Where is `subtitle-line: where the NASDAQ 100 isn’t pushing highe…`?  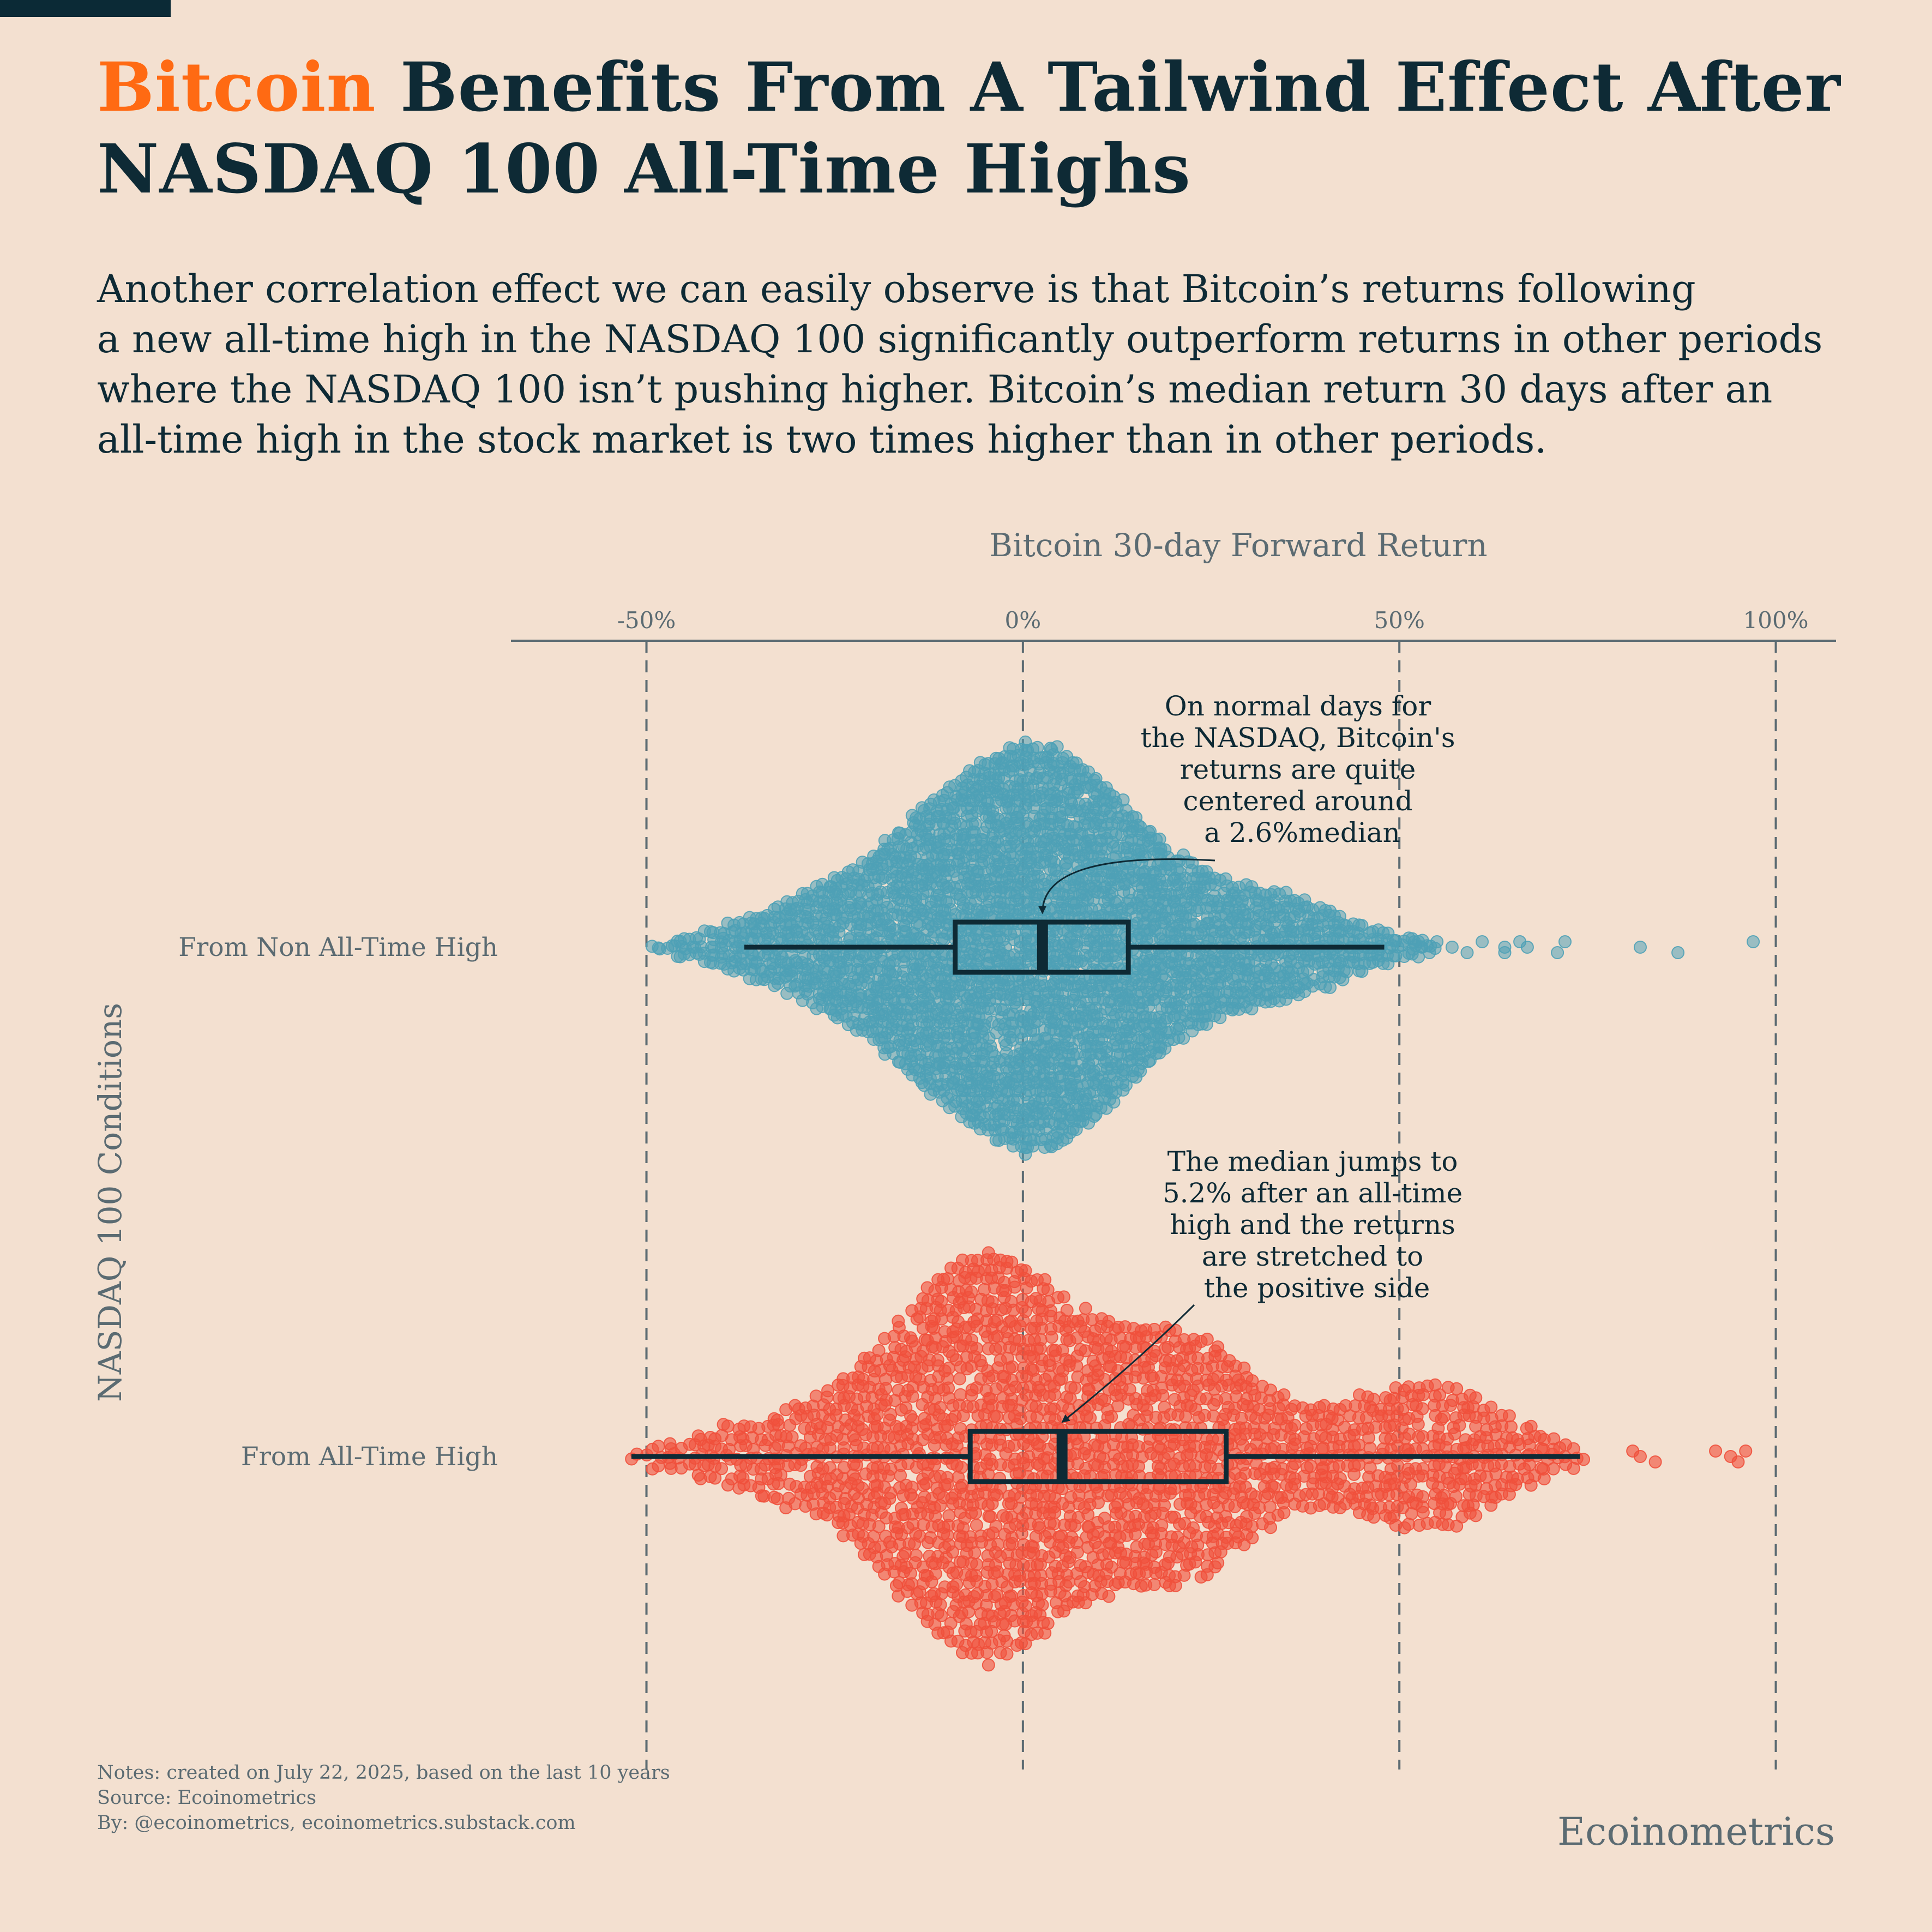 subtitle-line: where the NASDAQ 100 isn’t pushing highe… is located at coordinates (935, 389).